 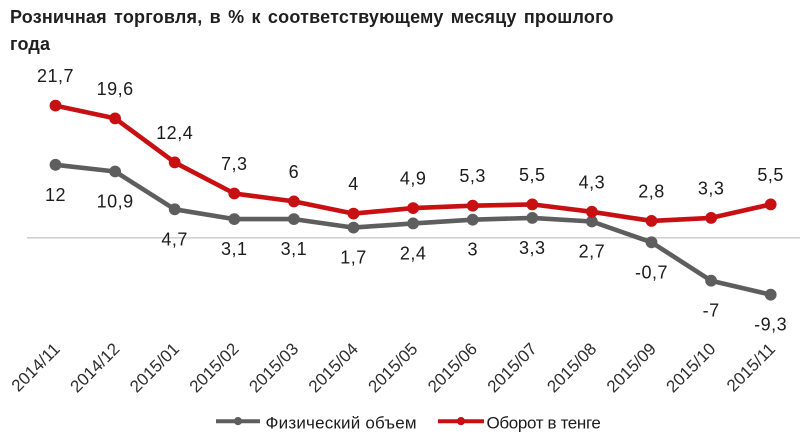 What do you see at coordinates (544, 423) in the screenshot?
I see `svg-text: Оборот в тенге` at bounding box center [544, 423].